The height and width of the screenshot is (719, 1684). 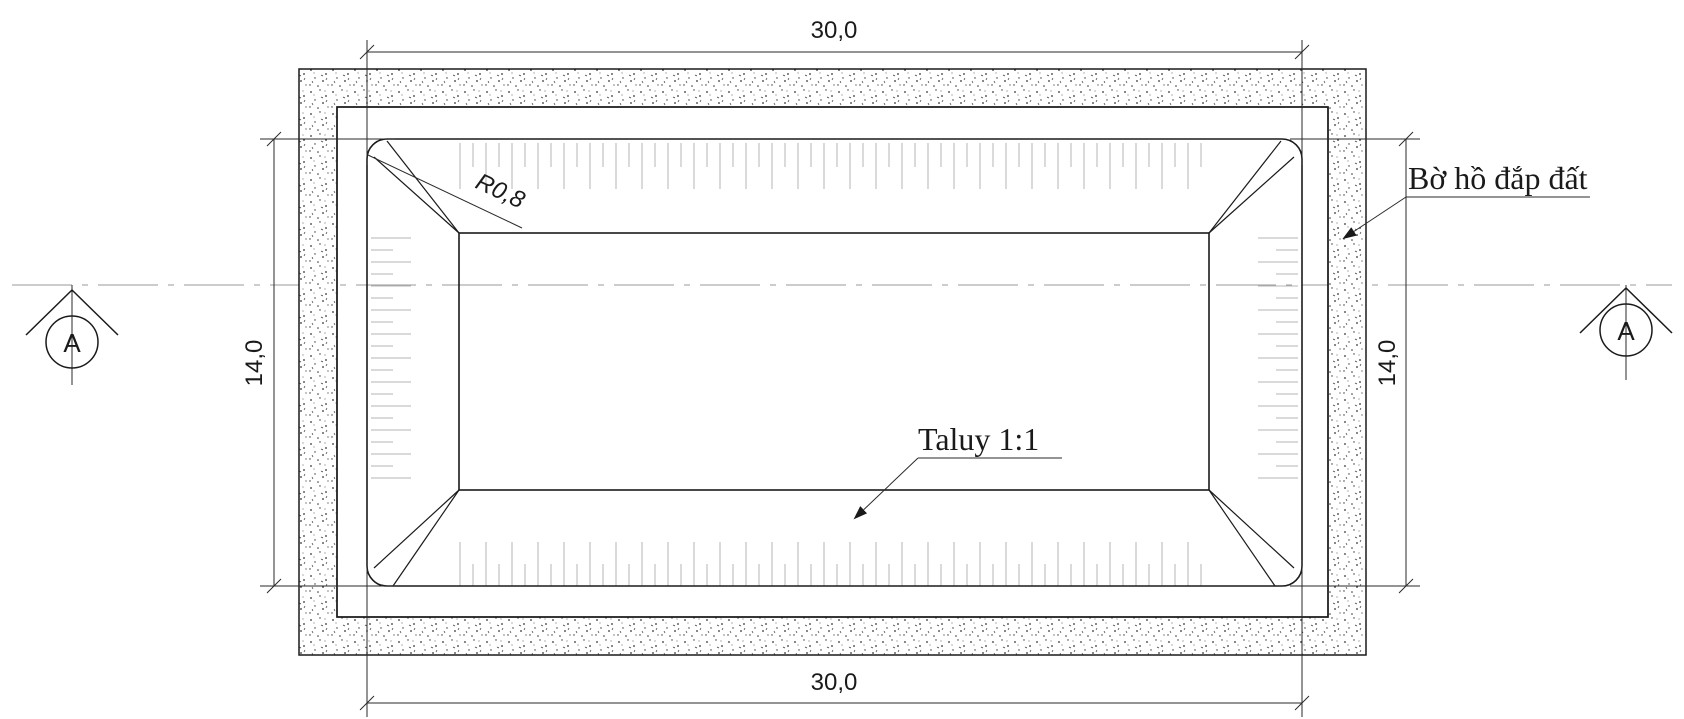 I want to click on dim-top-label: 30,0, so click(x=834, y=30).